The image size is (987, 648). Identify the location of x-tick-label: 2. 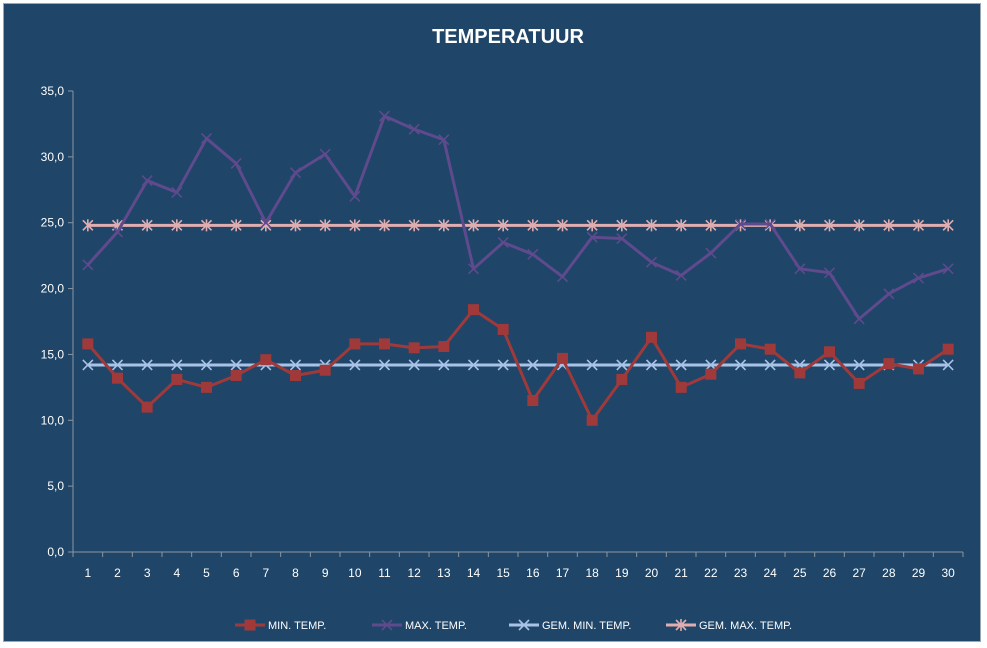
(117, 573).